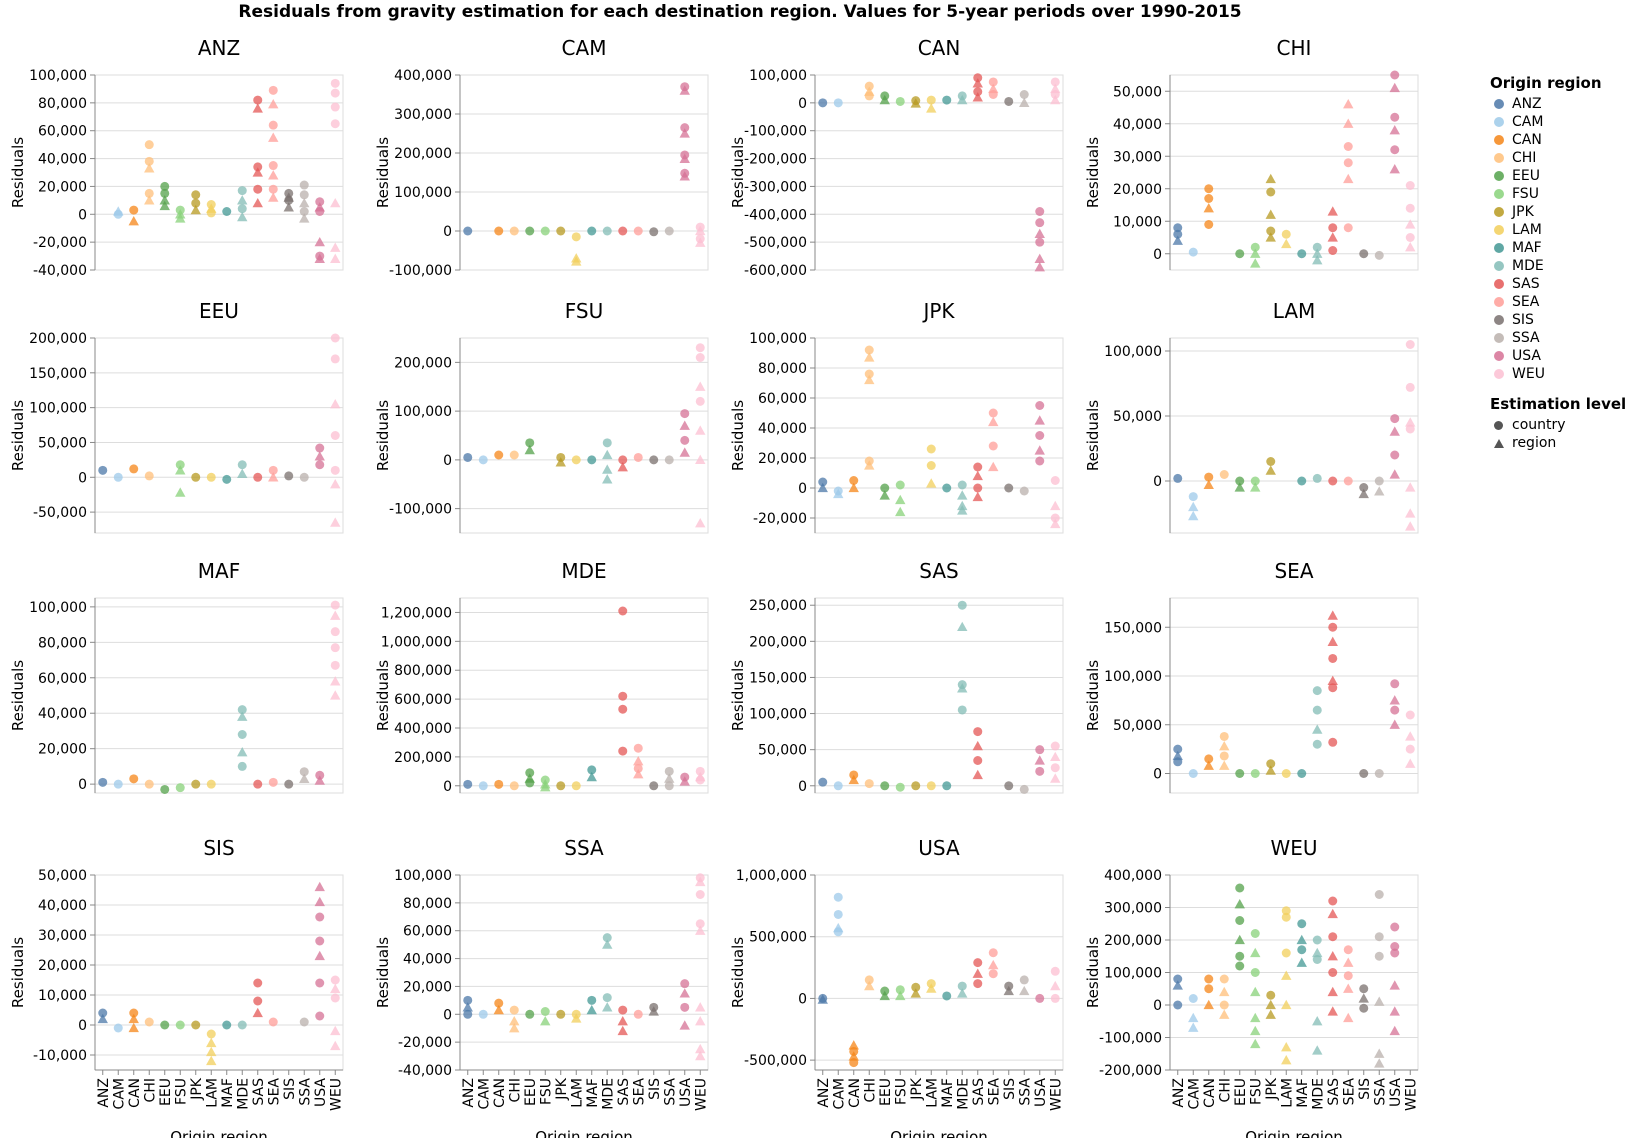 The width and height of the screenshot is (1631, 1138). What do you see at coordinates (1301, 962) in the screenshot?
I see `point-region-maf` at bounding box center [1301, 962].